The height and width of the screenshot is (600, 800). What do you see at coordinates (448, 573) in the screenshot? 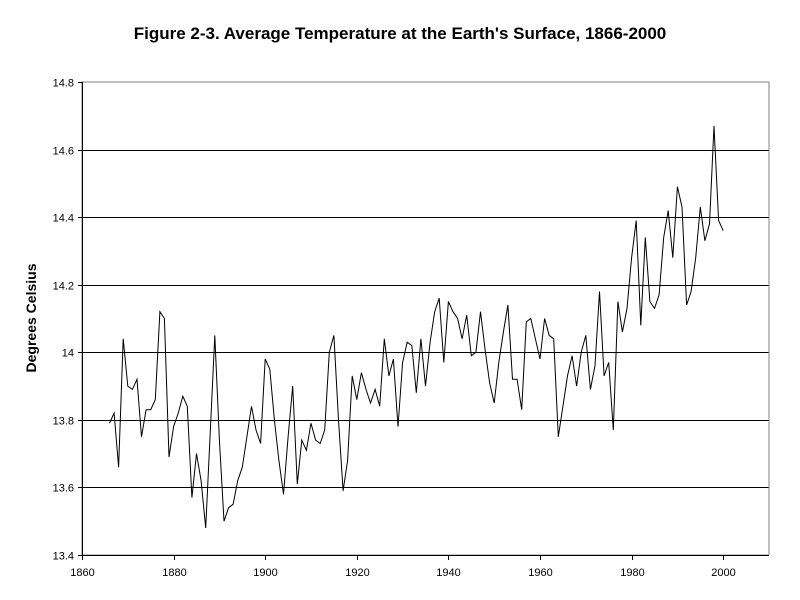
I see `x-tick-label: 1940` at bounding box center [448, 573].